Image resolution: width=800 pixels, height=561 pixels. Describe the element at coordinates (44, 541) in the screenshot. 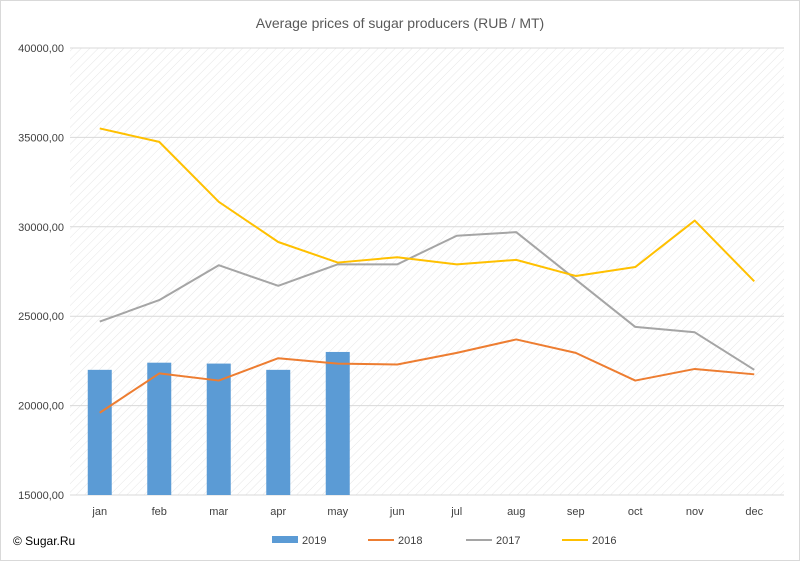

I see `source-label: © Sugar.Ru` at that location.